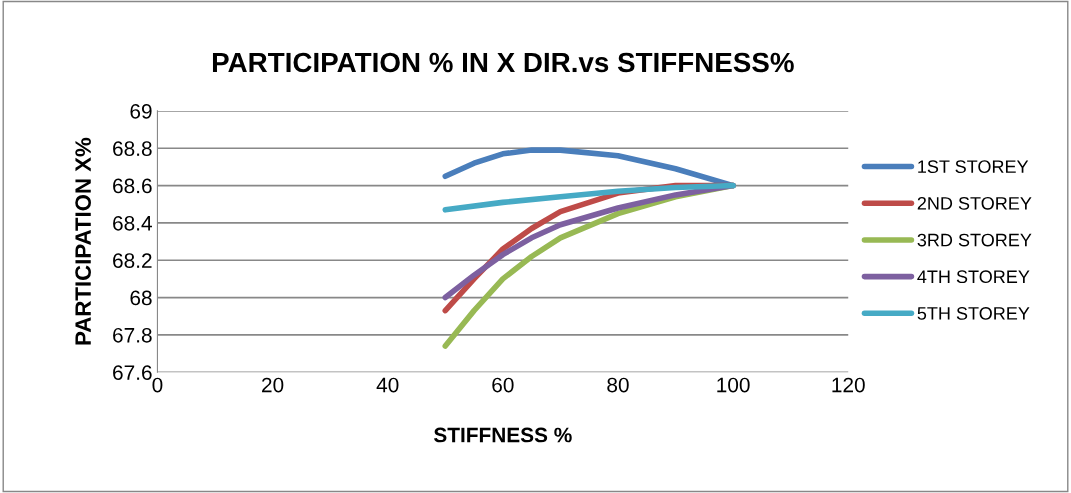  I want to click on legend-label: 3RD STOREY, so click(974, 240).